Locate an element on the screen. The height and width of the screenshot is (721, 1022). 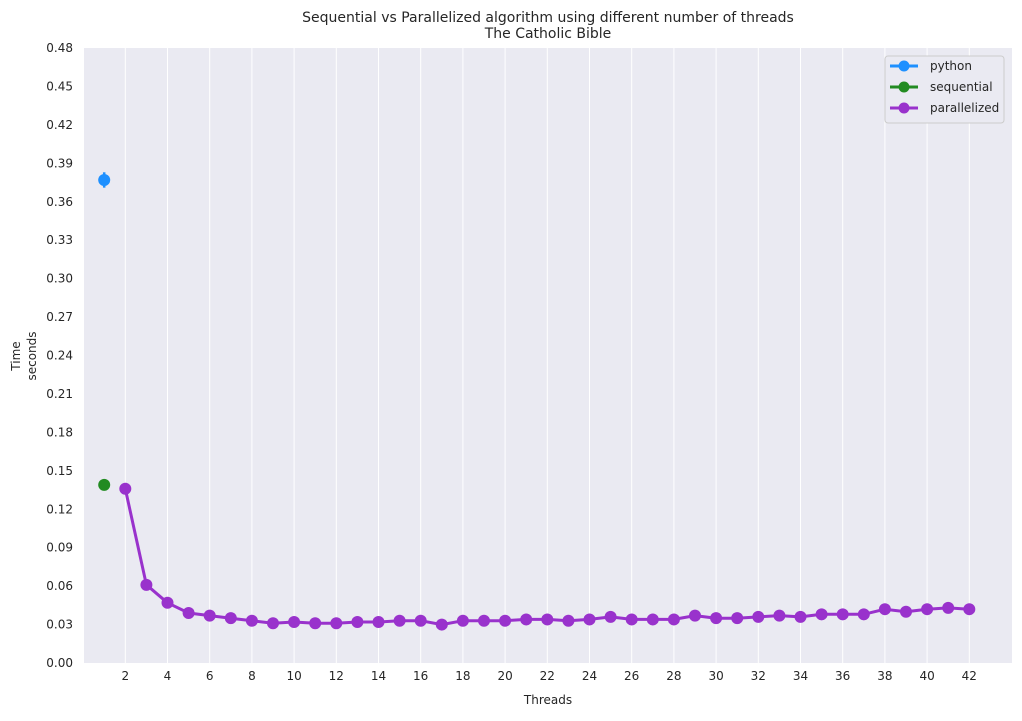
y-tick-label: 0.39 is located at coordinates (59, 163).